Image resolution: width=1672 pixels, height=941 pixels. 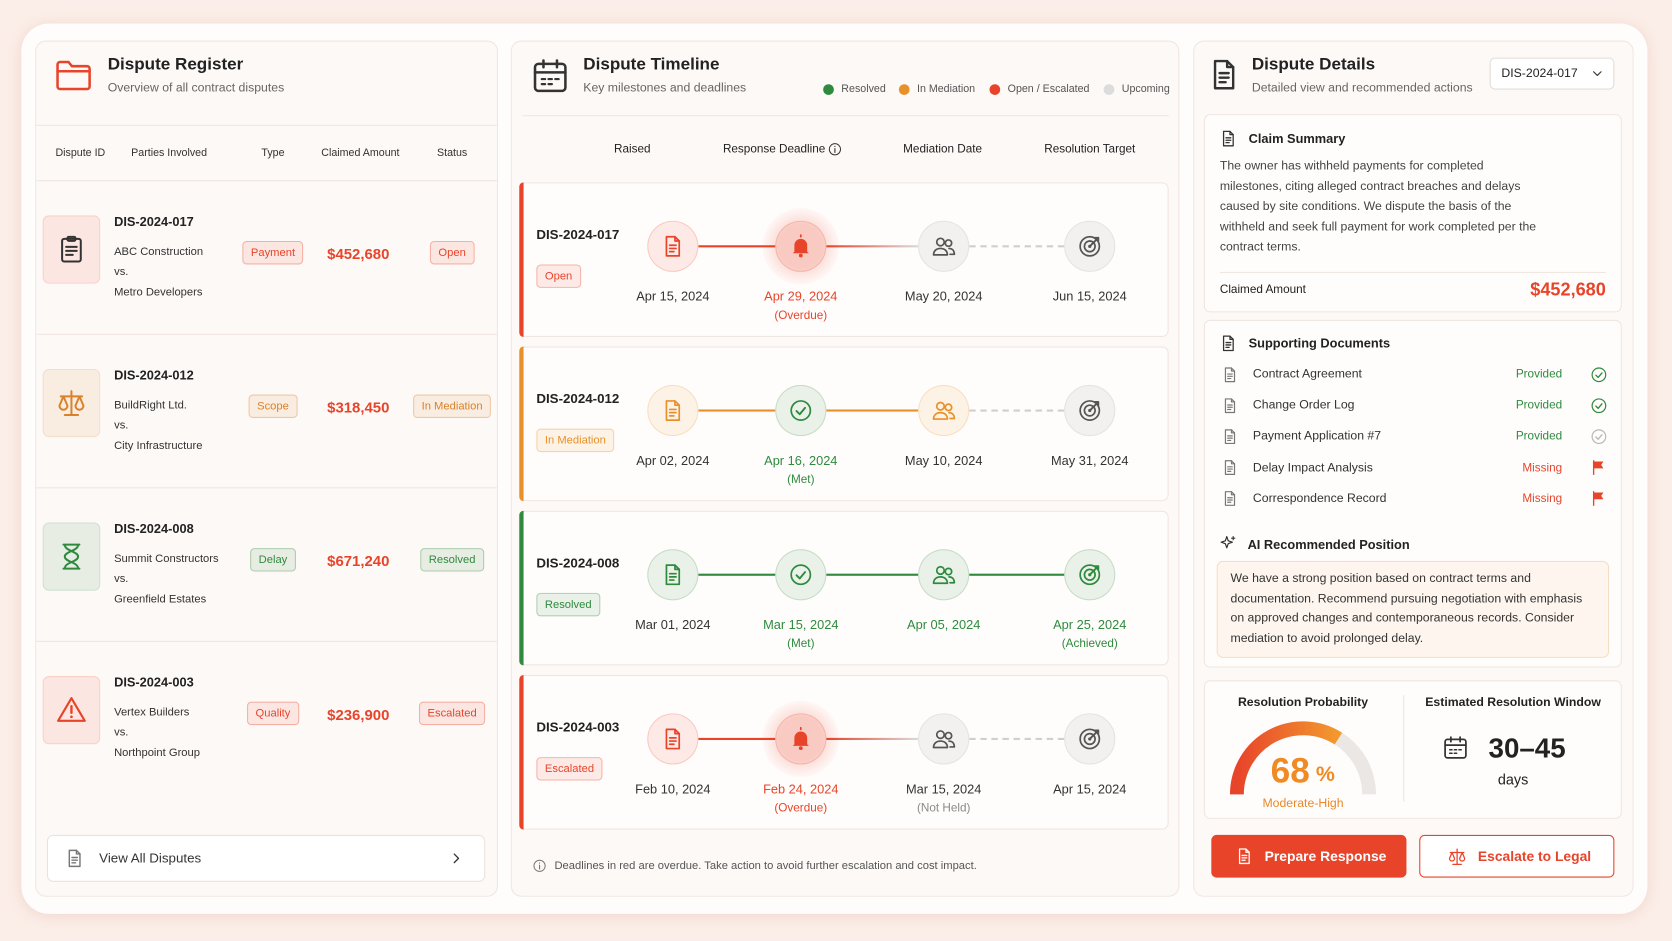 What do you see at coordinates (1527, 748) in the screenshot?
I see `window-value: 30–45` at bounding box center [1527, 748].